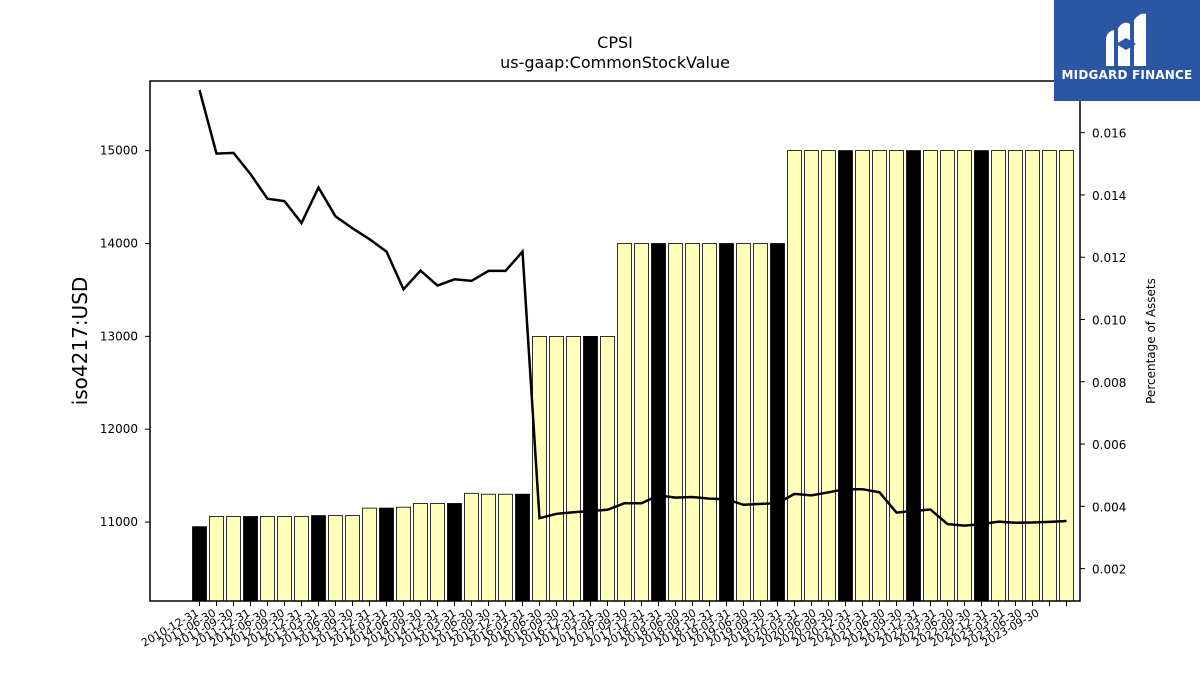 The image size is (1200, 675). I want to click on y-tick-label: 12000, so click(119, 429).